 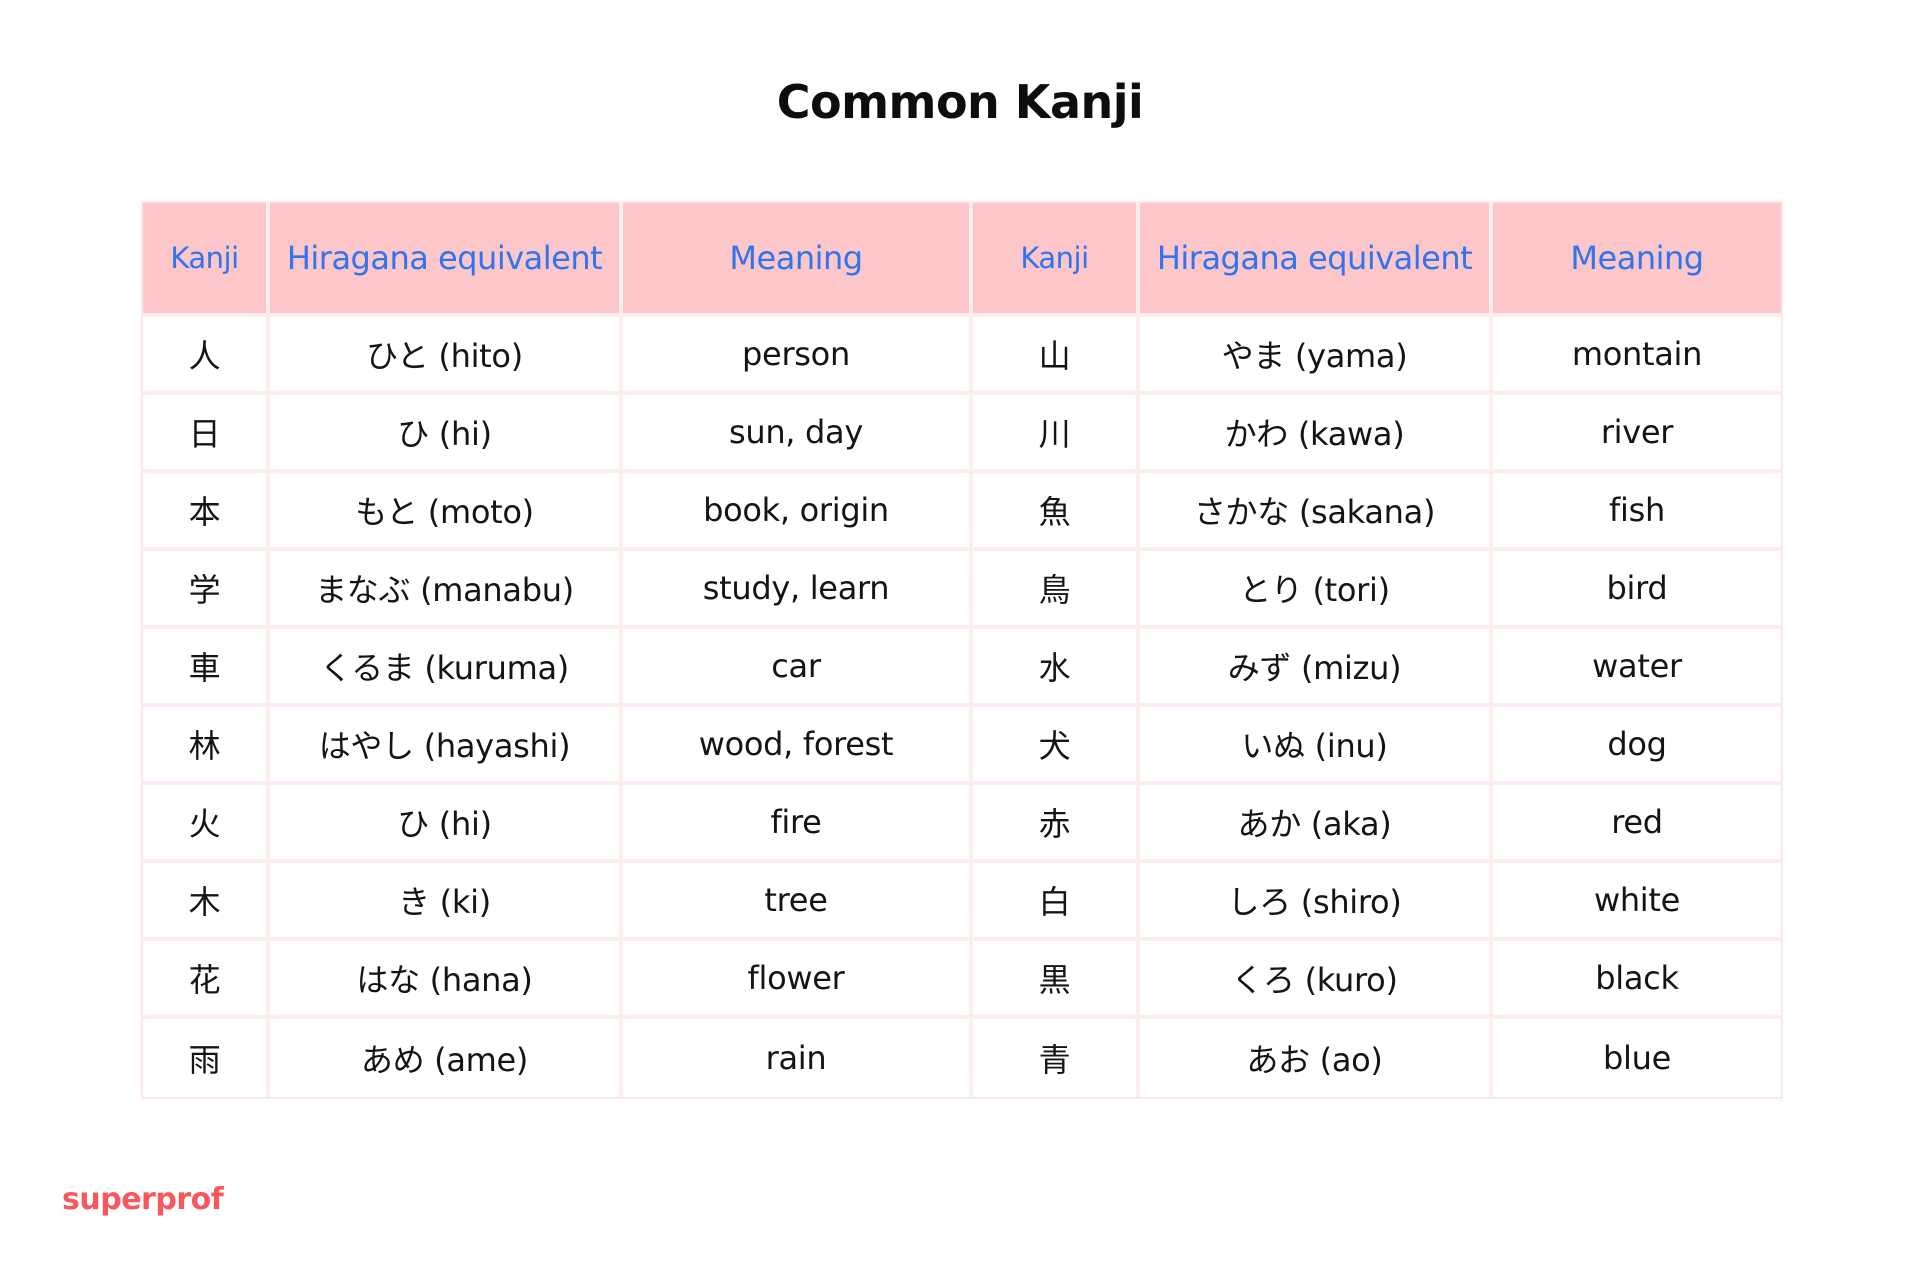 I want to click on meaning-cell: black, so click(x=1637, y=980).